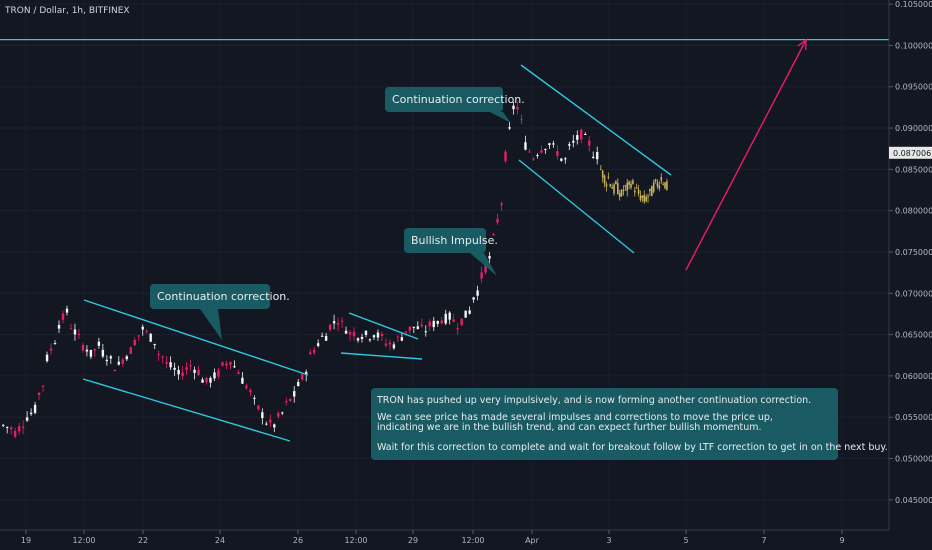  What do you see at coordinates (913, 128) in the screenshot?
I see `y-tick-label: 0.090000` at bounding box center [913, 128].